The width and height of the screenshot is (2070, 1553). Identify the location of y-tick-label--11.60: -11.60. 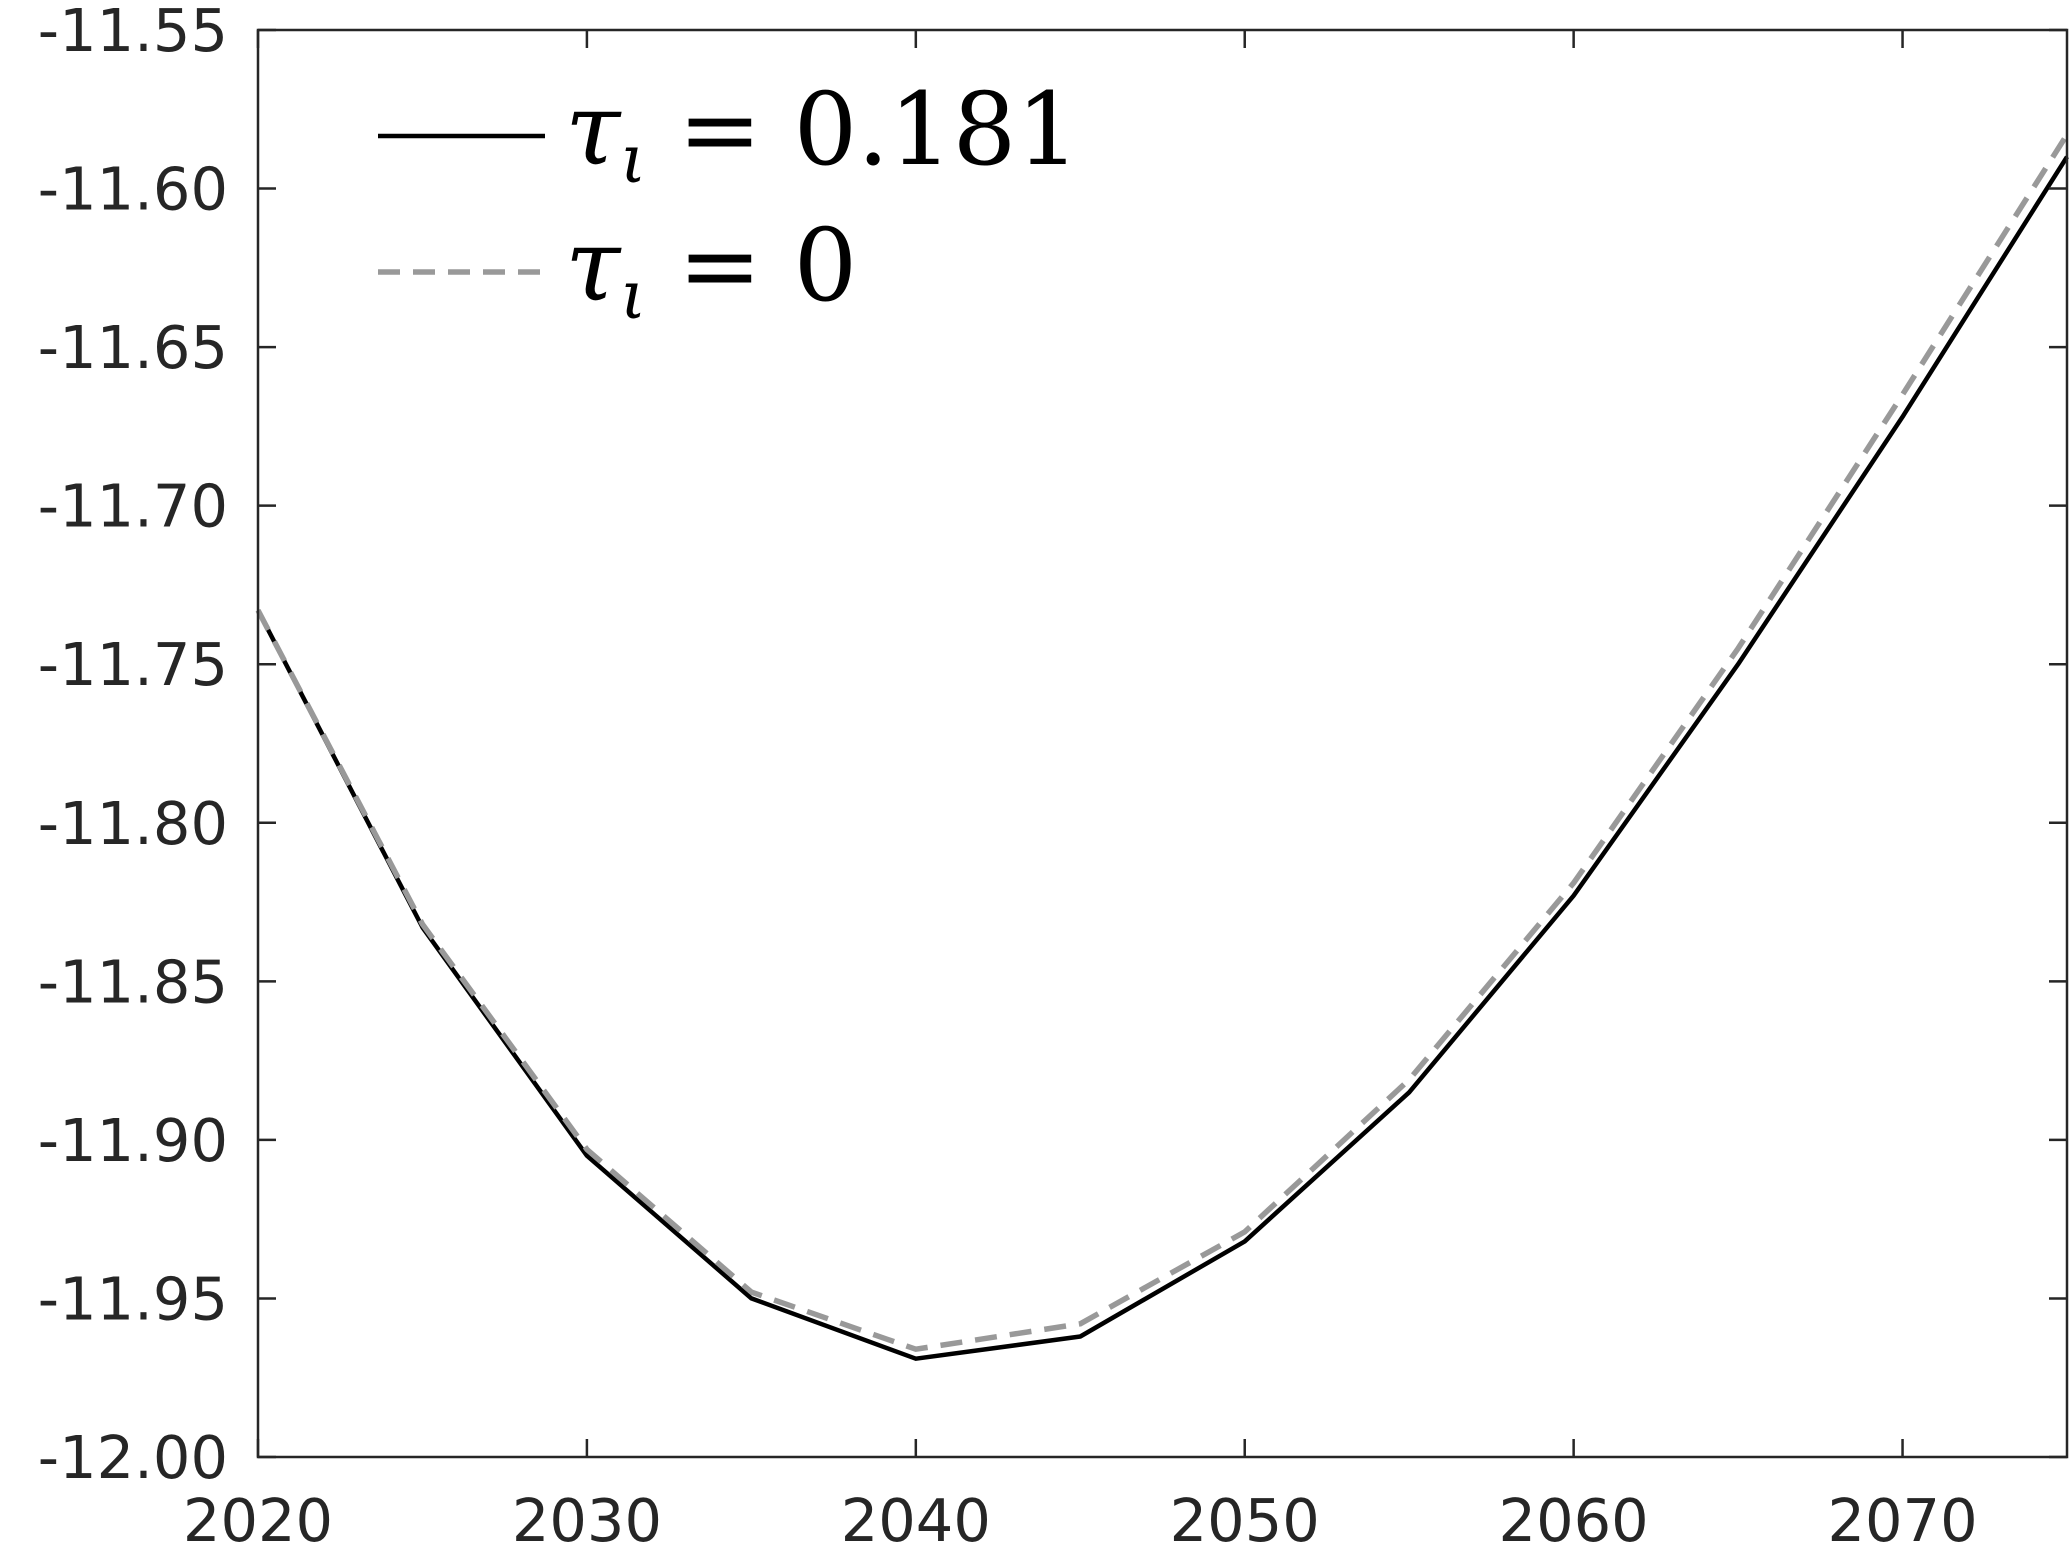
(133, 189).